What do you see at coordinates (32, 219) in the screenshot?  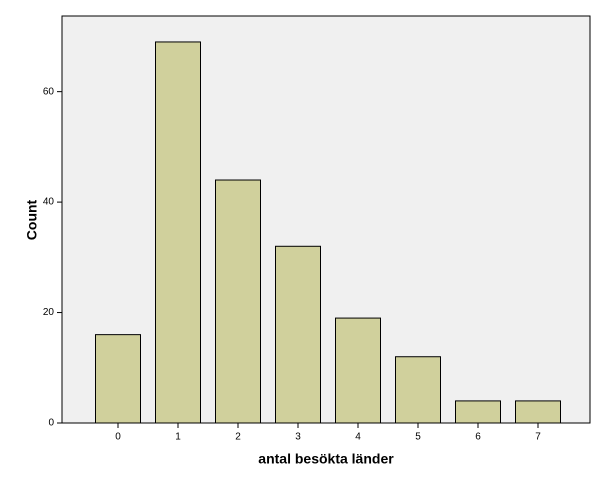 I see `y-axis-title: Count` at bounding box center [32, 219].